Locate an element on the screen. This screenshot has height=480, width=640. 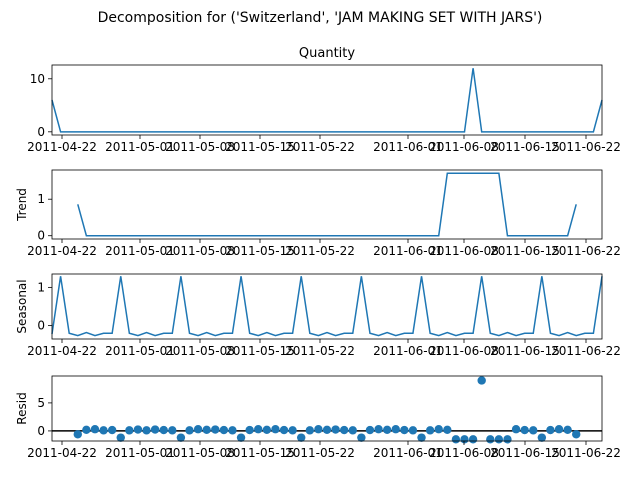
quantity-line is located at coordinates (327, 100).